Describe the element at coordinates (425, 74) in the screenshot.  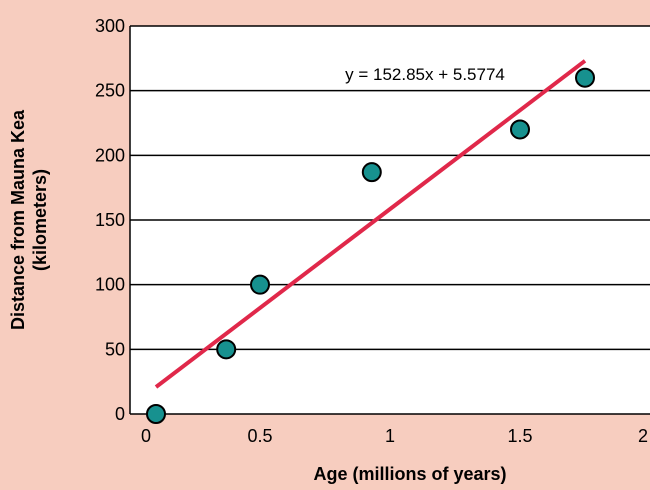
I see `trendline-equation: y = 152.85x + 5.5774` at that location.